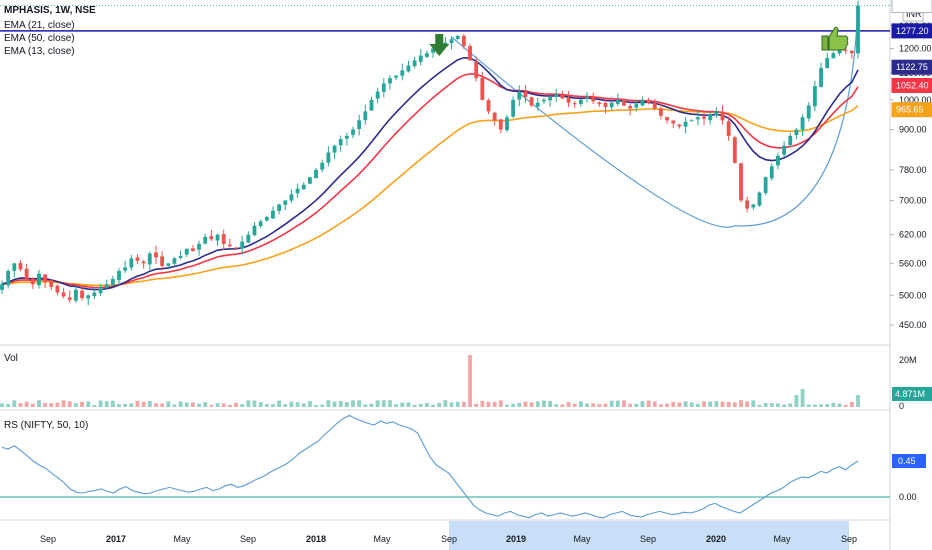 The image size is (932, 550). Describe the element at coordinates (912, 394) in the screenshot. I see `volume-badge` at that location.